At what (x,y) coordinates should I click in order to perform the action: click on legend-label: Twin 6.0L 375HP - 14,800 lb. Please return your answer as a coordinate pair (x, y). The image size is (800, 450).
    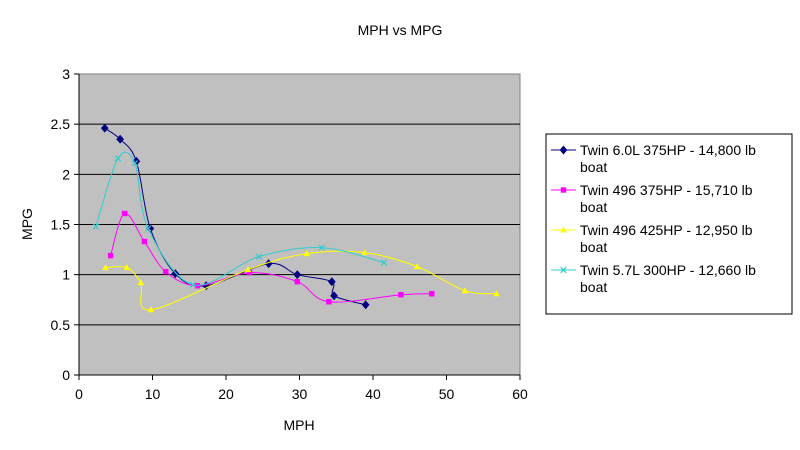
    Looking at the image, I should click on (668, 150).